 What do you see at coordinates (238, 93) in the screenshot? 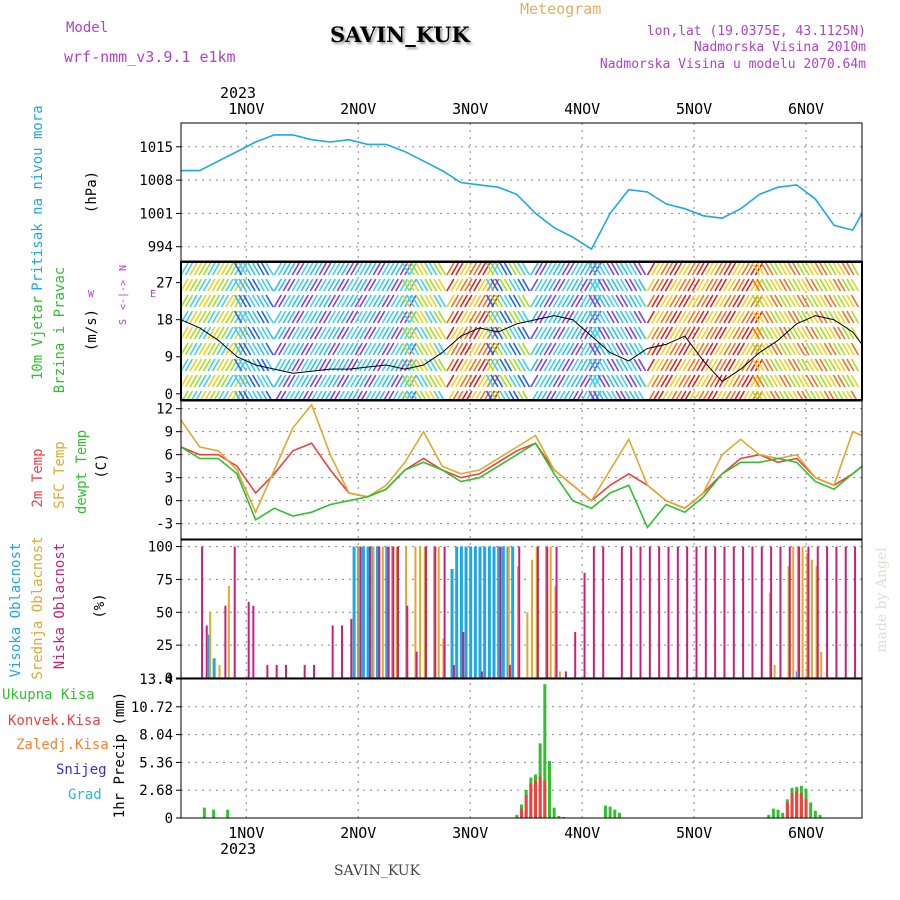
I see `year-label-top: 2023` at bounding box center [238, 93].